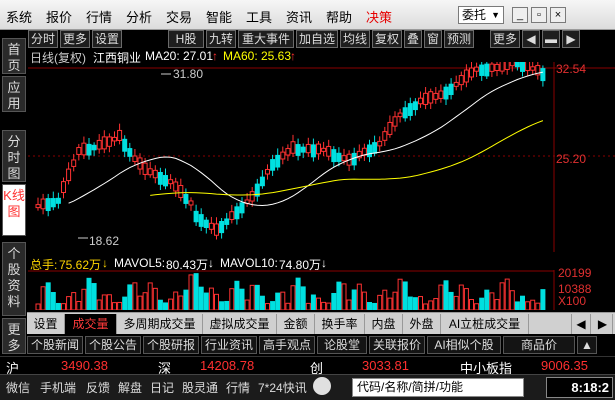 The width and height of the screenshot is (615, 400). What do you see at coordinates (113, 345) in the screenshot?
I see `news-announcements: 个股公告` at bounding box center [113, 345].